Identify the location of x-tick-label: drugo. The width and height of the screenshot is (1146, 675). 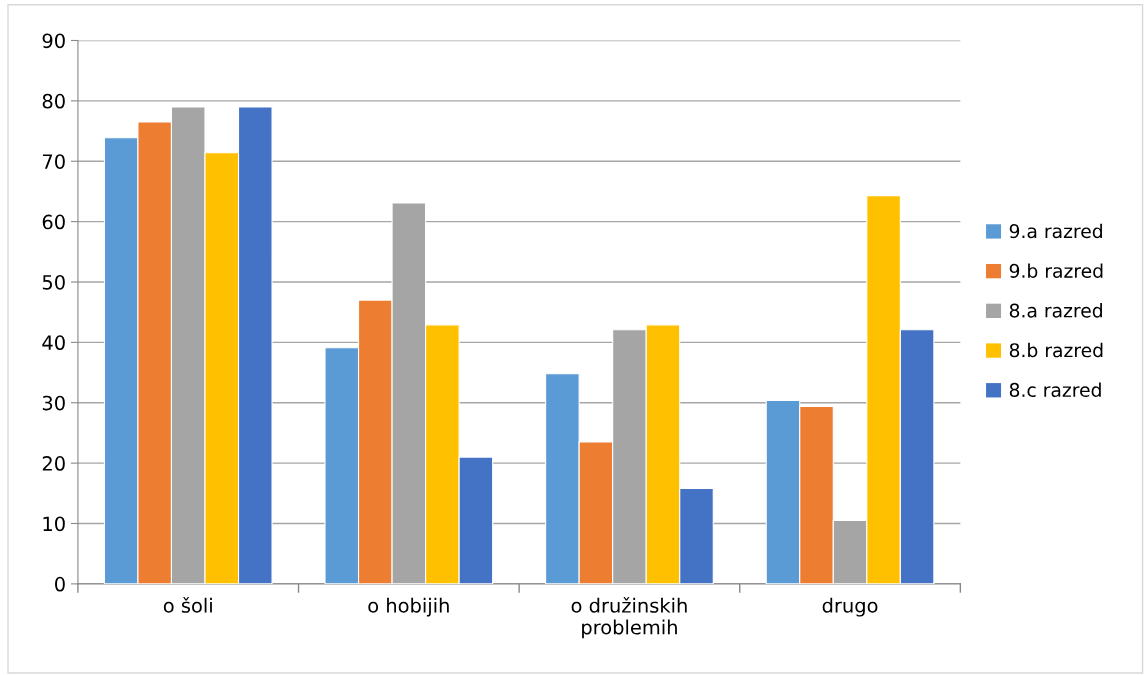
(850, 607).